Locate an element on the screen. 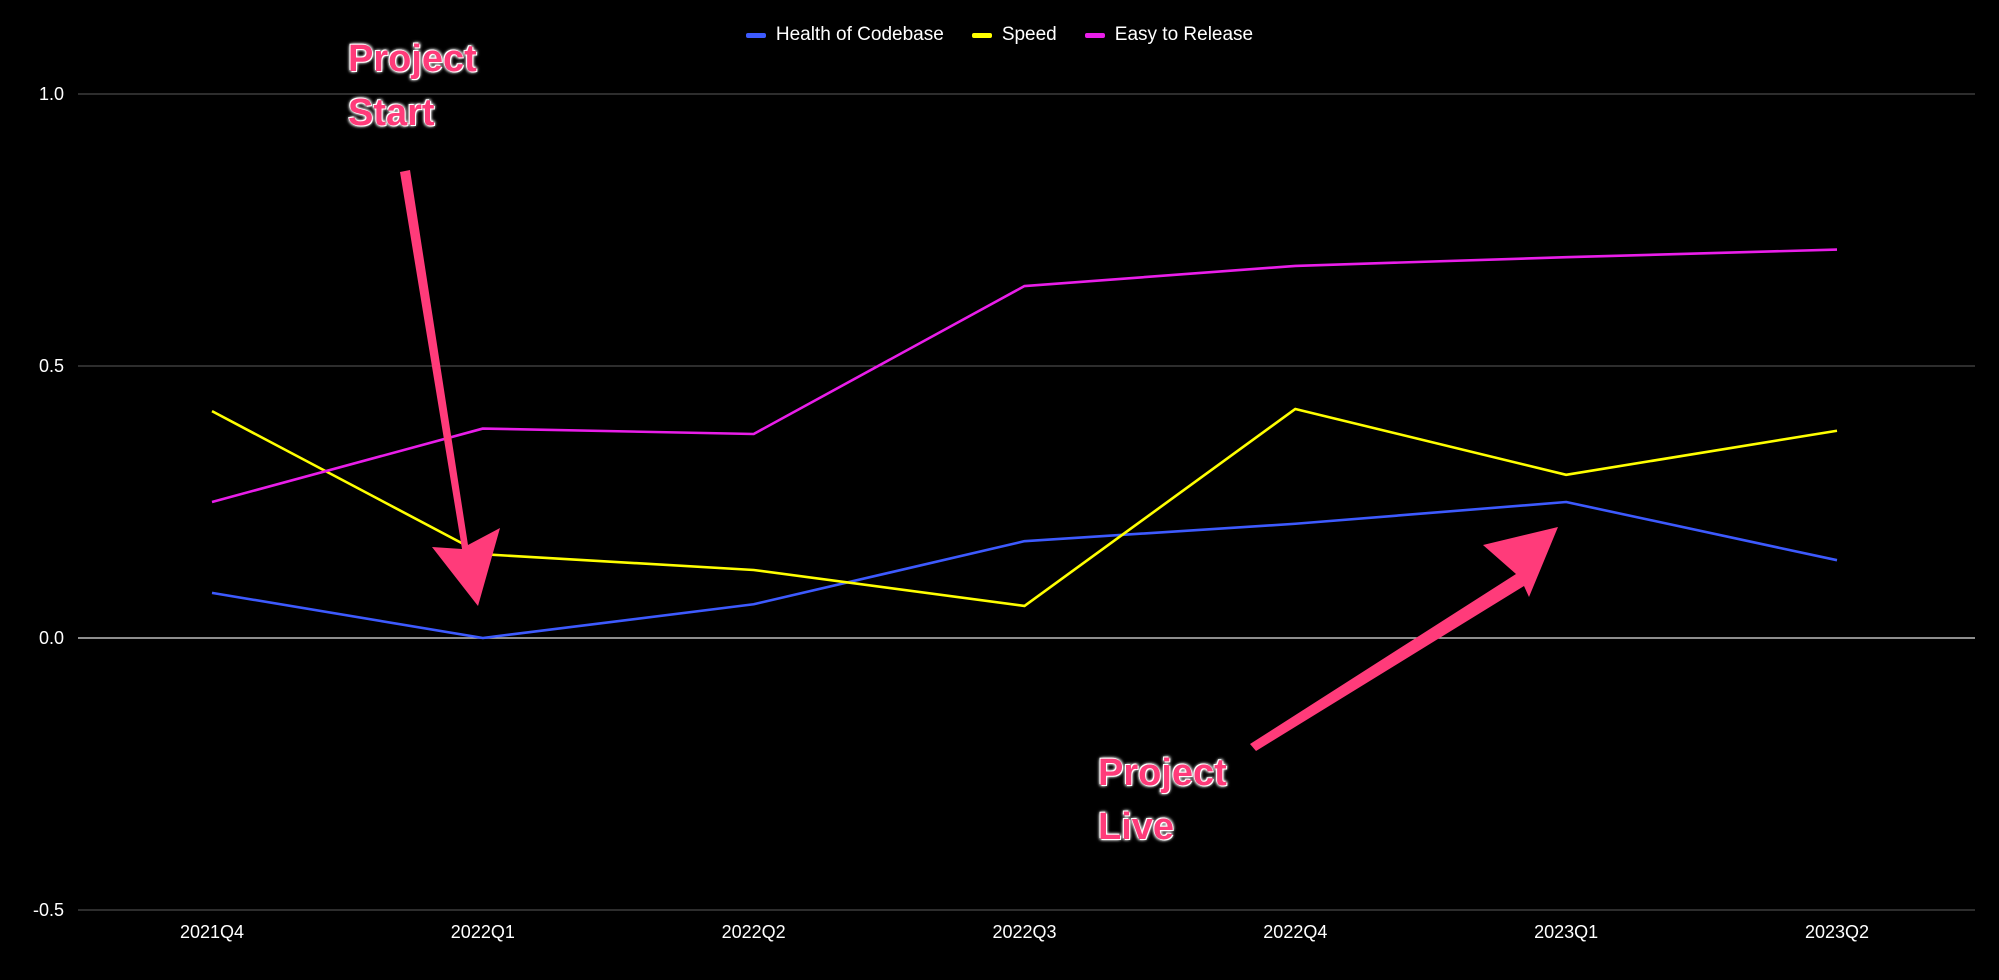 Image resolution: width=1999 pixels, height=980 pixels. chart-legend: Health of Codebase Speed Easy to Release is located at coordinates (999, 35).